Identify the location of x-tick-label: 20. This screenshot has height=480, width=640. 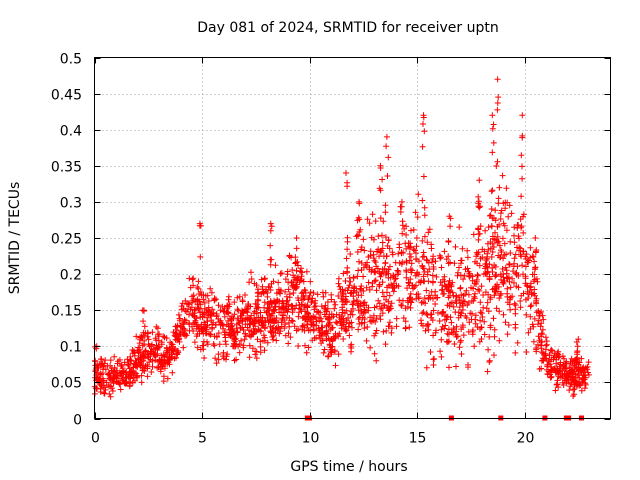
(526, 439).